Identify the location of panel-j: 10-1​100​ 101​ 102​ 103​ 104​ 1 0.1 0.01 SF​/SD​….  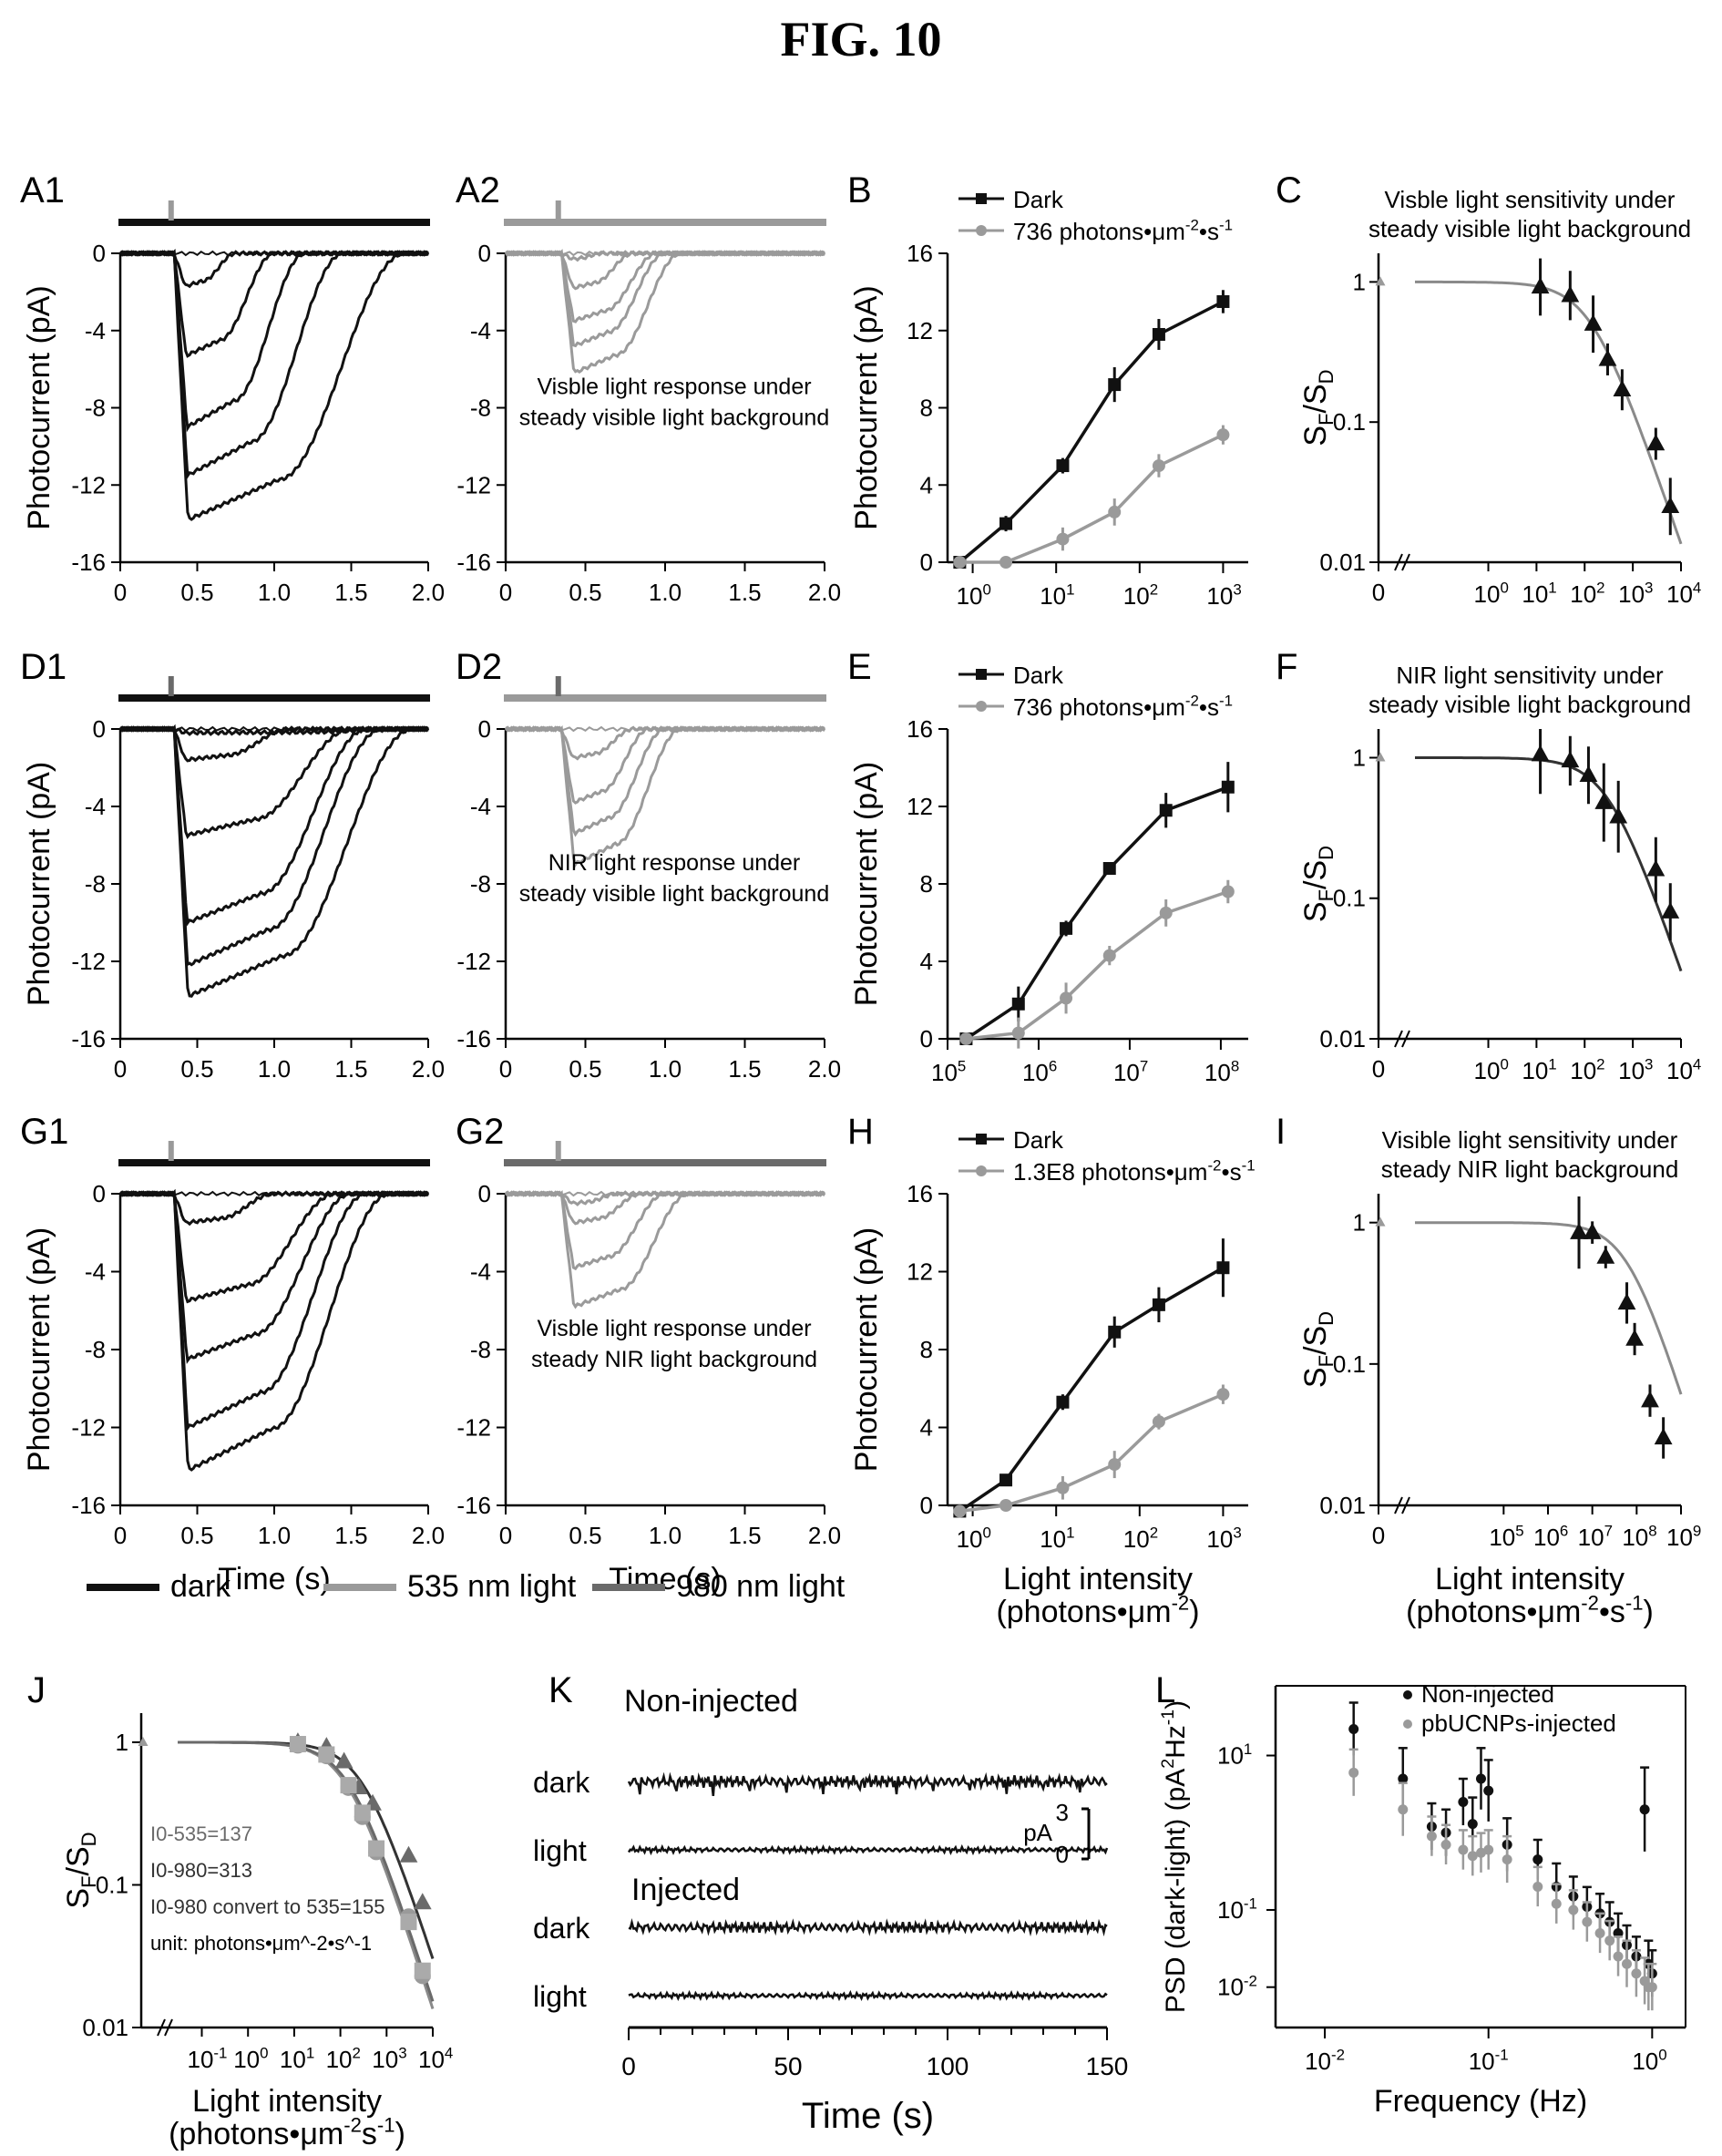
(257, 1932).